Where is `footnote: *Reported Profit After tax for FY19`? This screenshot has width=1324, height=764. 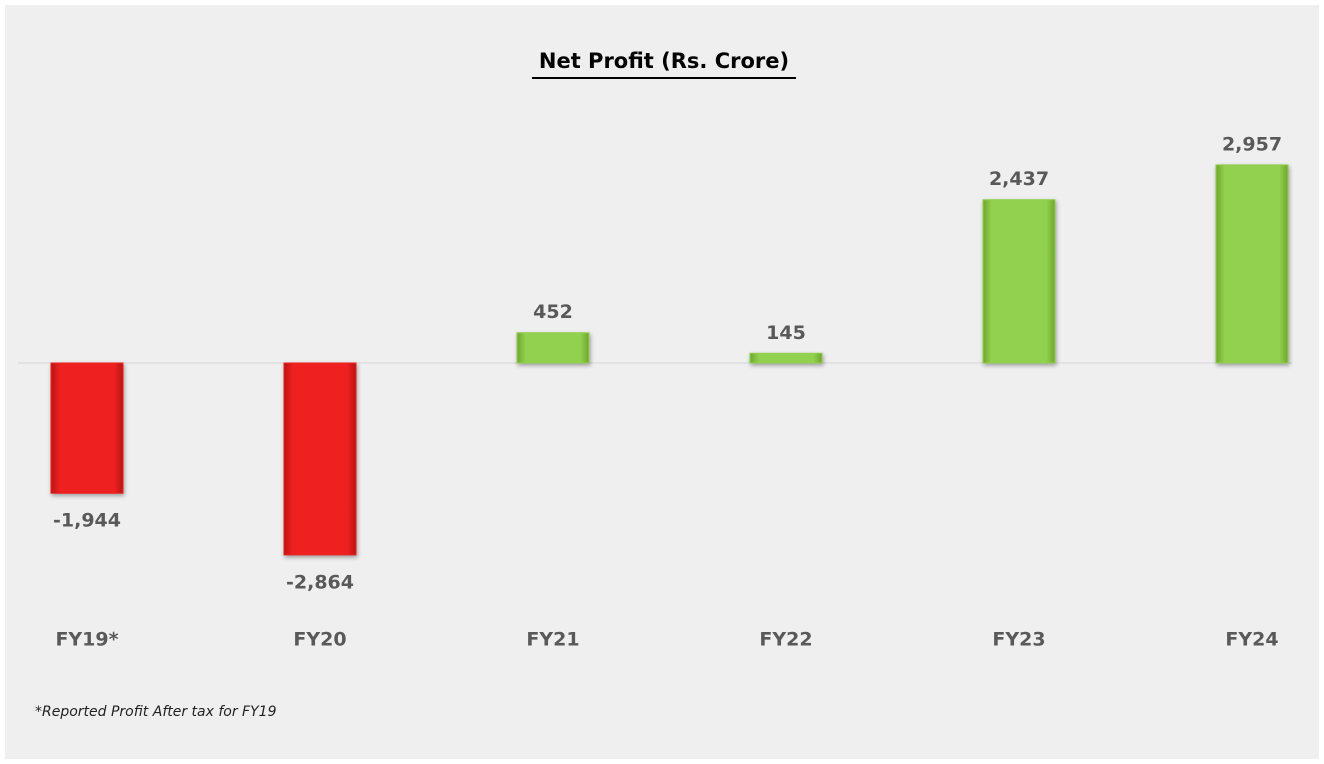 footnote: *Reported Profit After tax for FY19 is located at coordinates (156, 712).